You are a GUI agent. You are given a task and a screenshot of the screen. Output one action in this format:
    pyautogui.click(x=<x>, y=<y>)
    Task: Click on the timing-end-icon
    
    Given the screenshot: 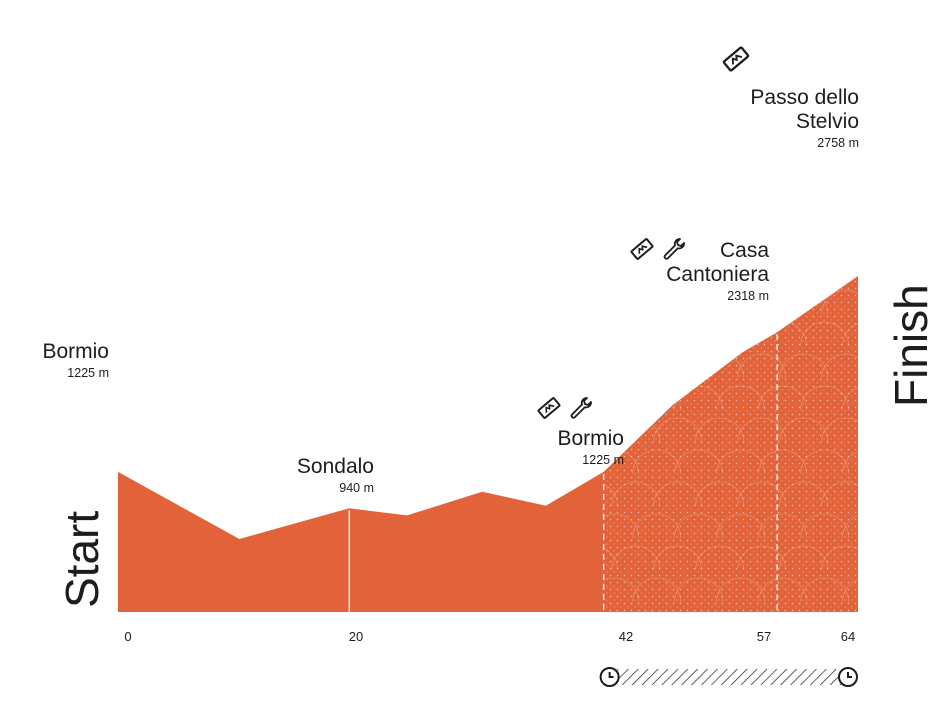 What is the action you would take?
    pyautogui.click(x=848, y=677)
    